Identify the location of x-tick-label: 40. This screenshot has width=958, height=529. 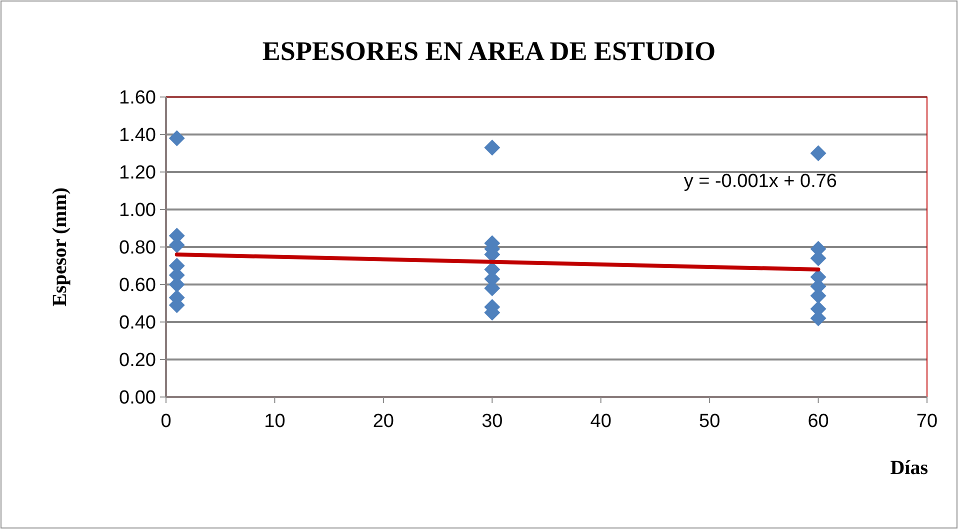
(601, 421).